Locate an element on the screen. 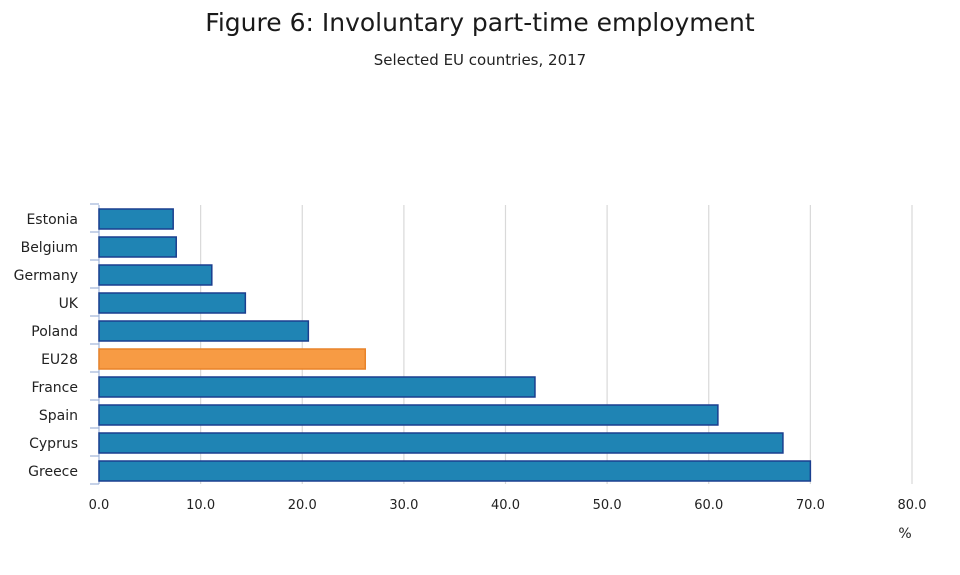 The height and width of the screenshot is (575, 960). bar-belgium is located at coordinates (137, 247).